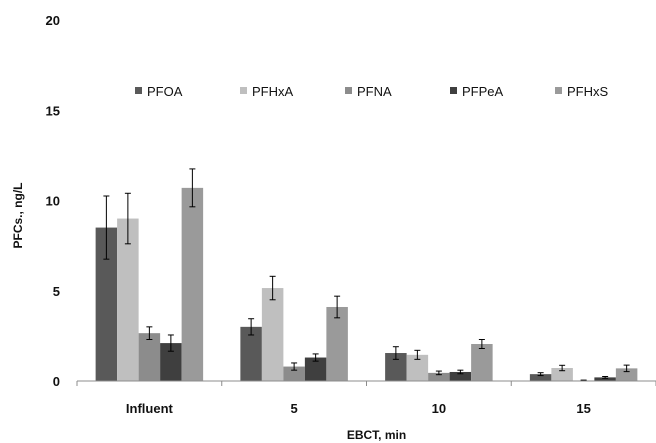 The image size is (656, 443). I want to click on y-tick-label: 0, so click(56, 381).